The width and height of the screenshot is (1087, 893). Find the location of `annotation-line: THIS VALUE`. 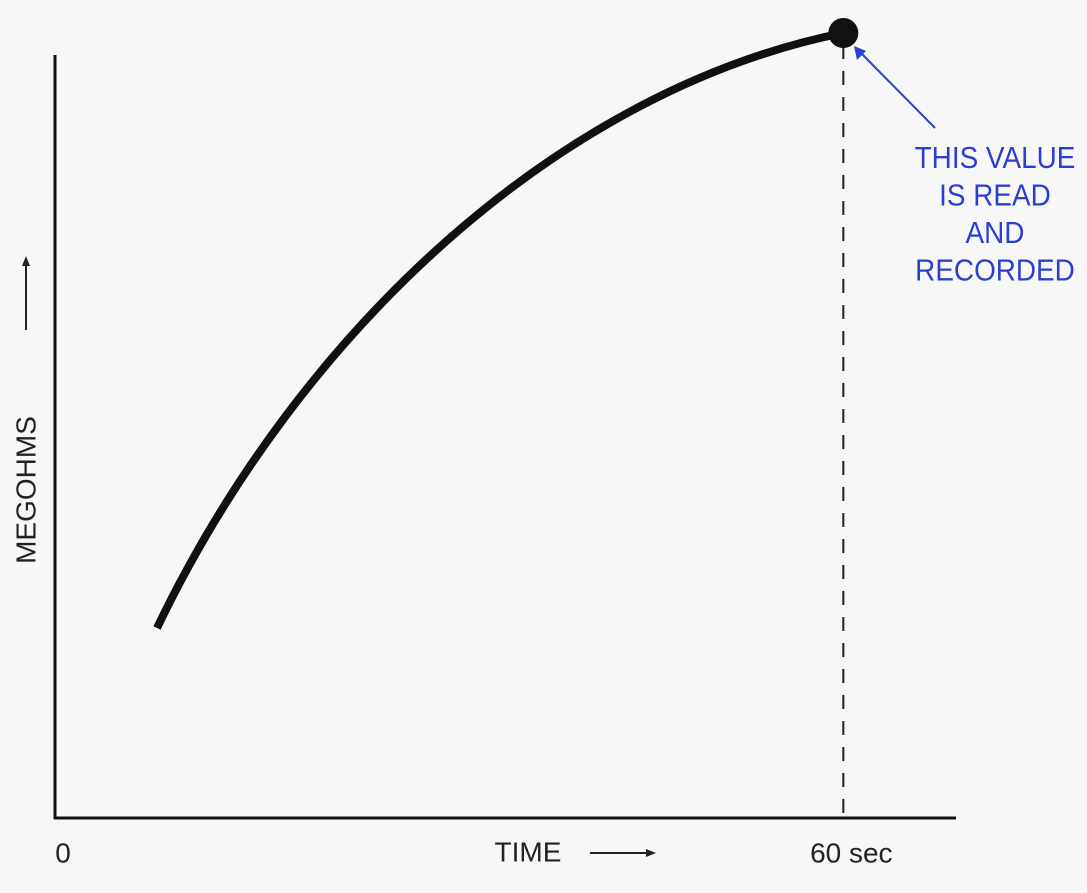

annotation-line: THIS VALUE is located at coordinates (995, 158).